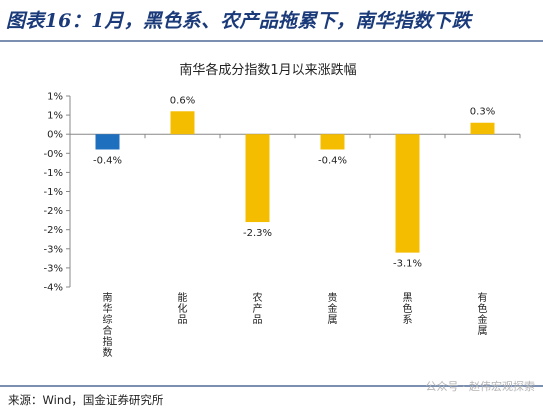 This screenshot has width=543, height=411. I want to click on y-tick-label: -0%, so click(53, 154).